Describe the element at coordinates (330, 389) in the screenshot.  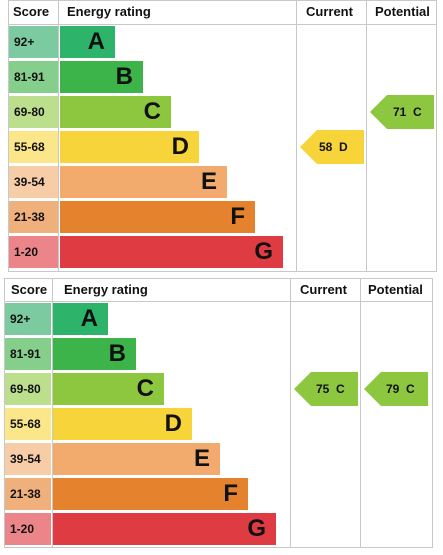
I see `current-rating-value: 75 C` at that location.